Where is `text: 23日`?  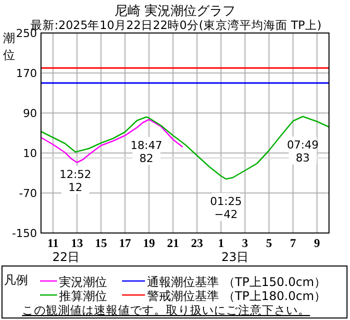 text: 23日 is located at coordinates (235, 257).